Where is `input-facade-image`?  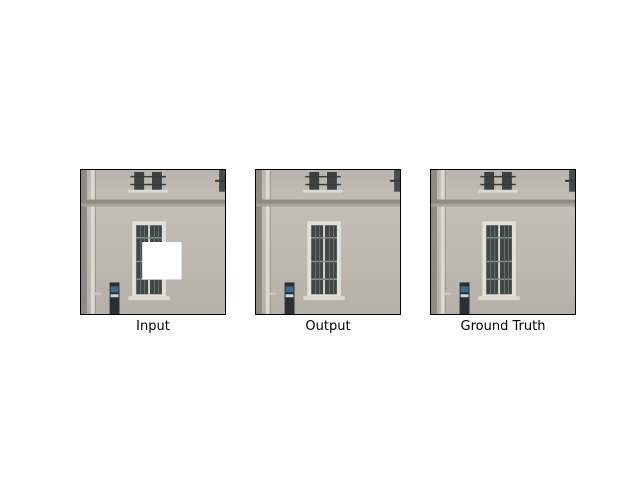
input-facade-image is located at coordinates (153, 242).